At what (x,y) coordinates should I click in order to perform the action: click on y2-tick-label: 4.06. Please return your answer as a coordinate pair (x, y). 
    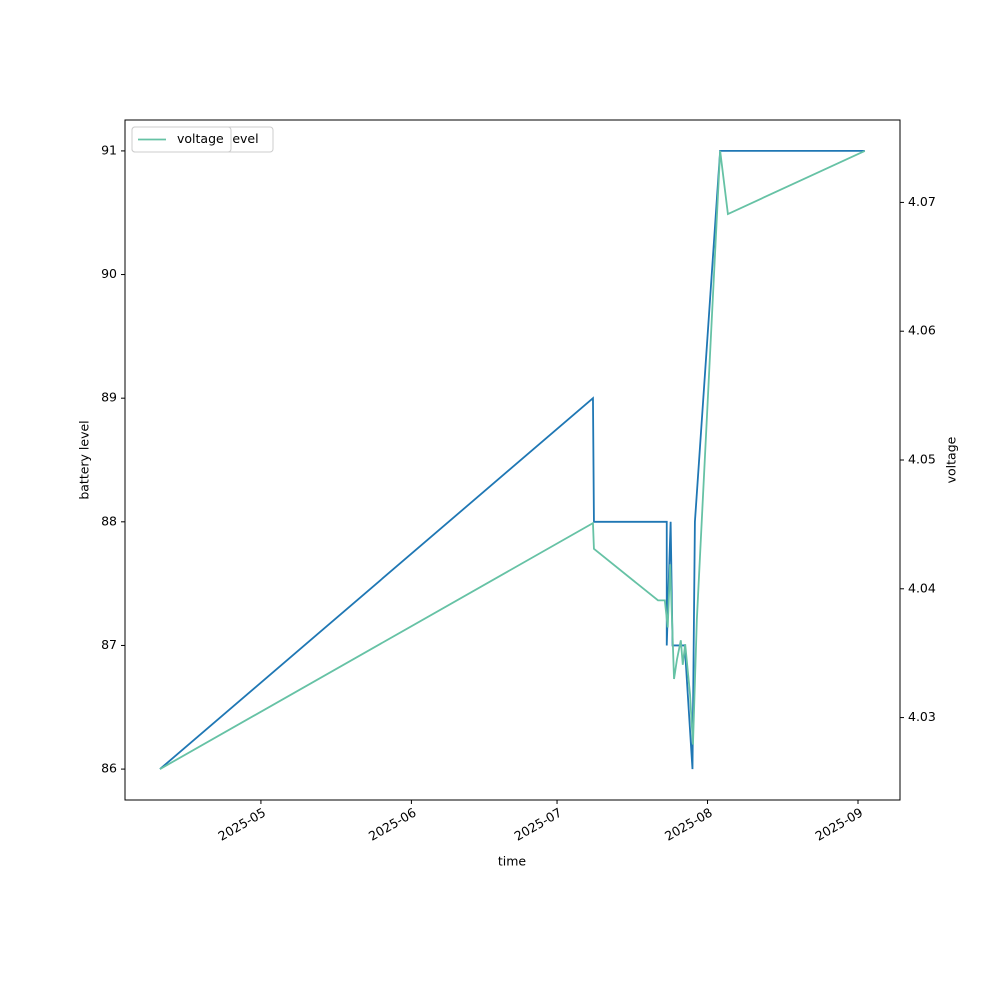
    Looking at the image, I should click on (922, 330).